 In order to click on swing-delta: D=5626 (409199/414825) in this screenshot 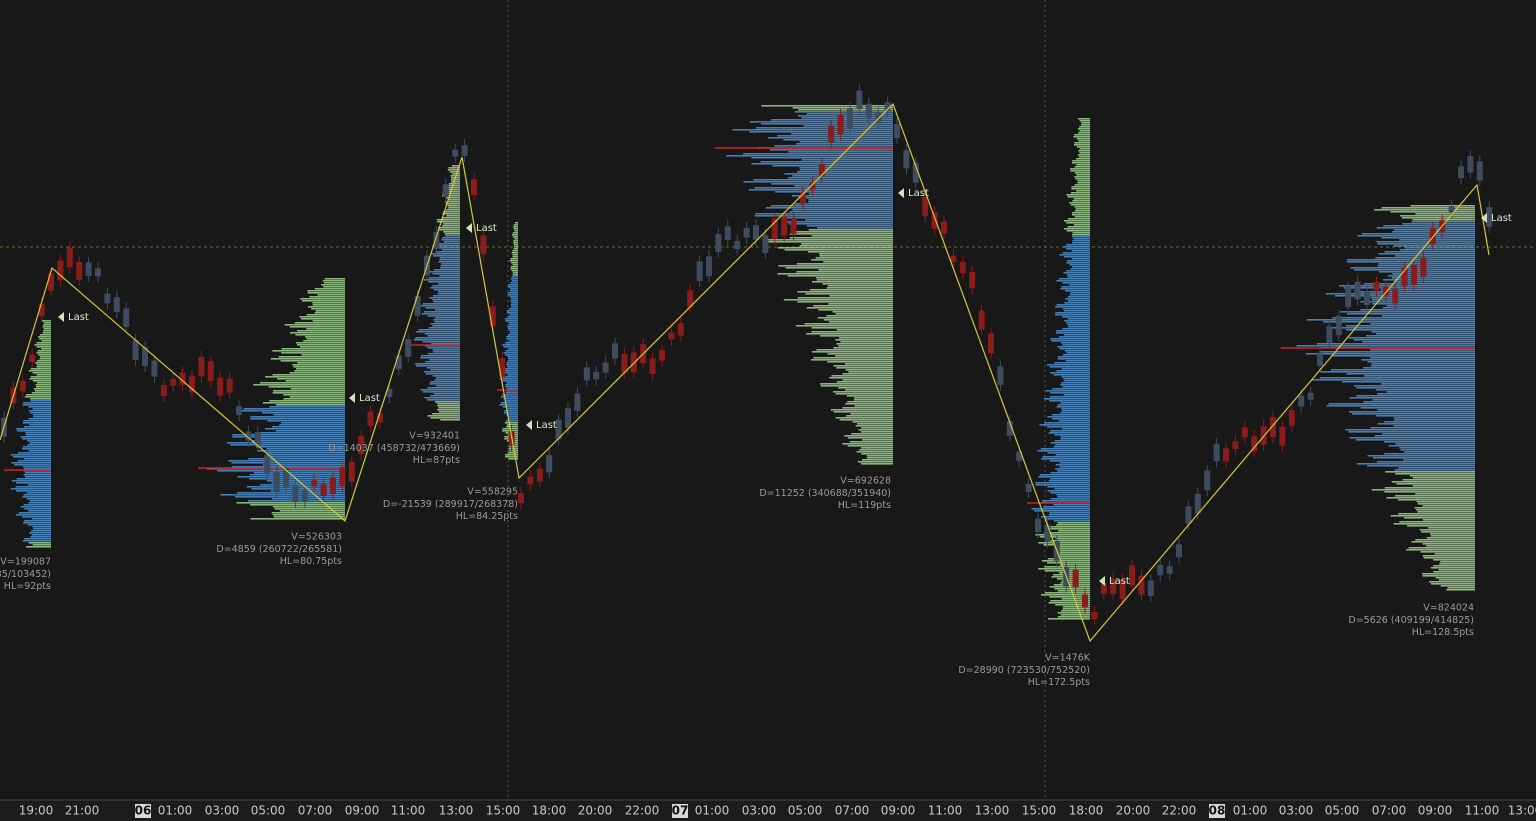, I will do `click(1411, 620)`.